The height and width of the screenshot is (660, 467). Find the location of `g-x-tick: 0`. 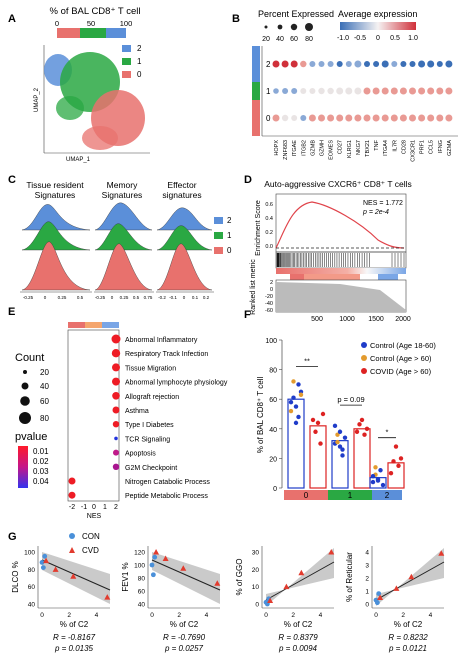

g-x-tick: 0 is located at coordinates (376, 615).